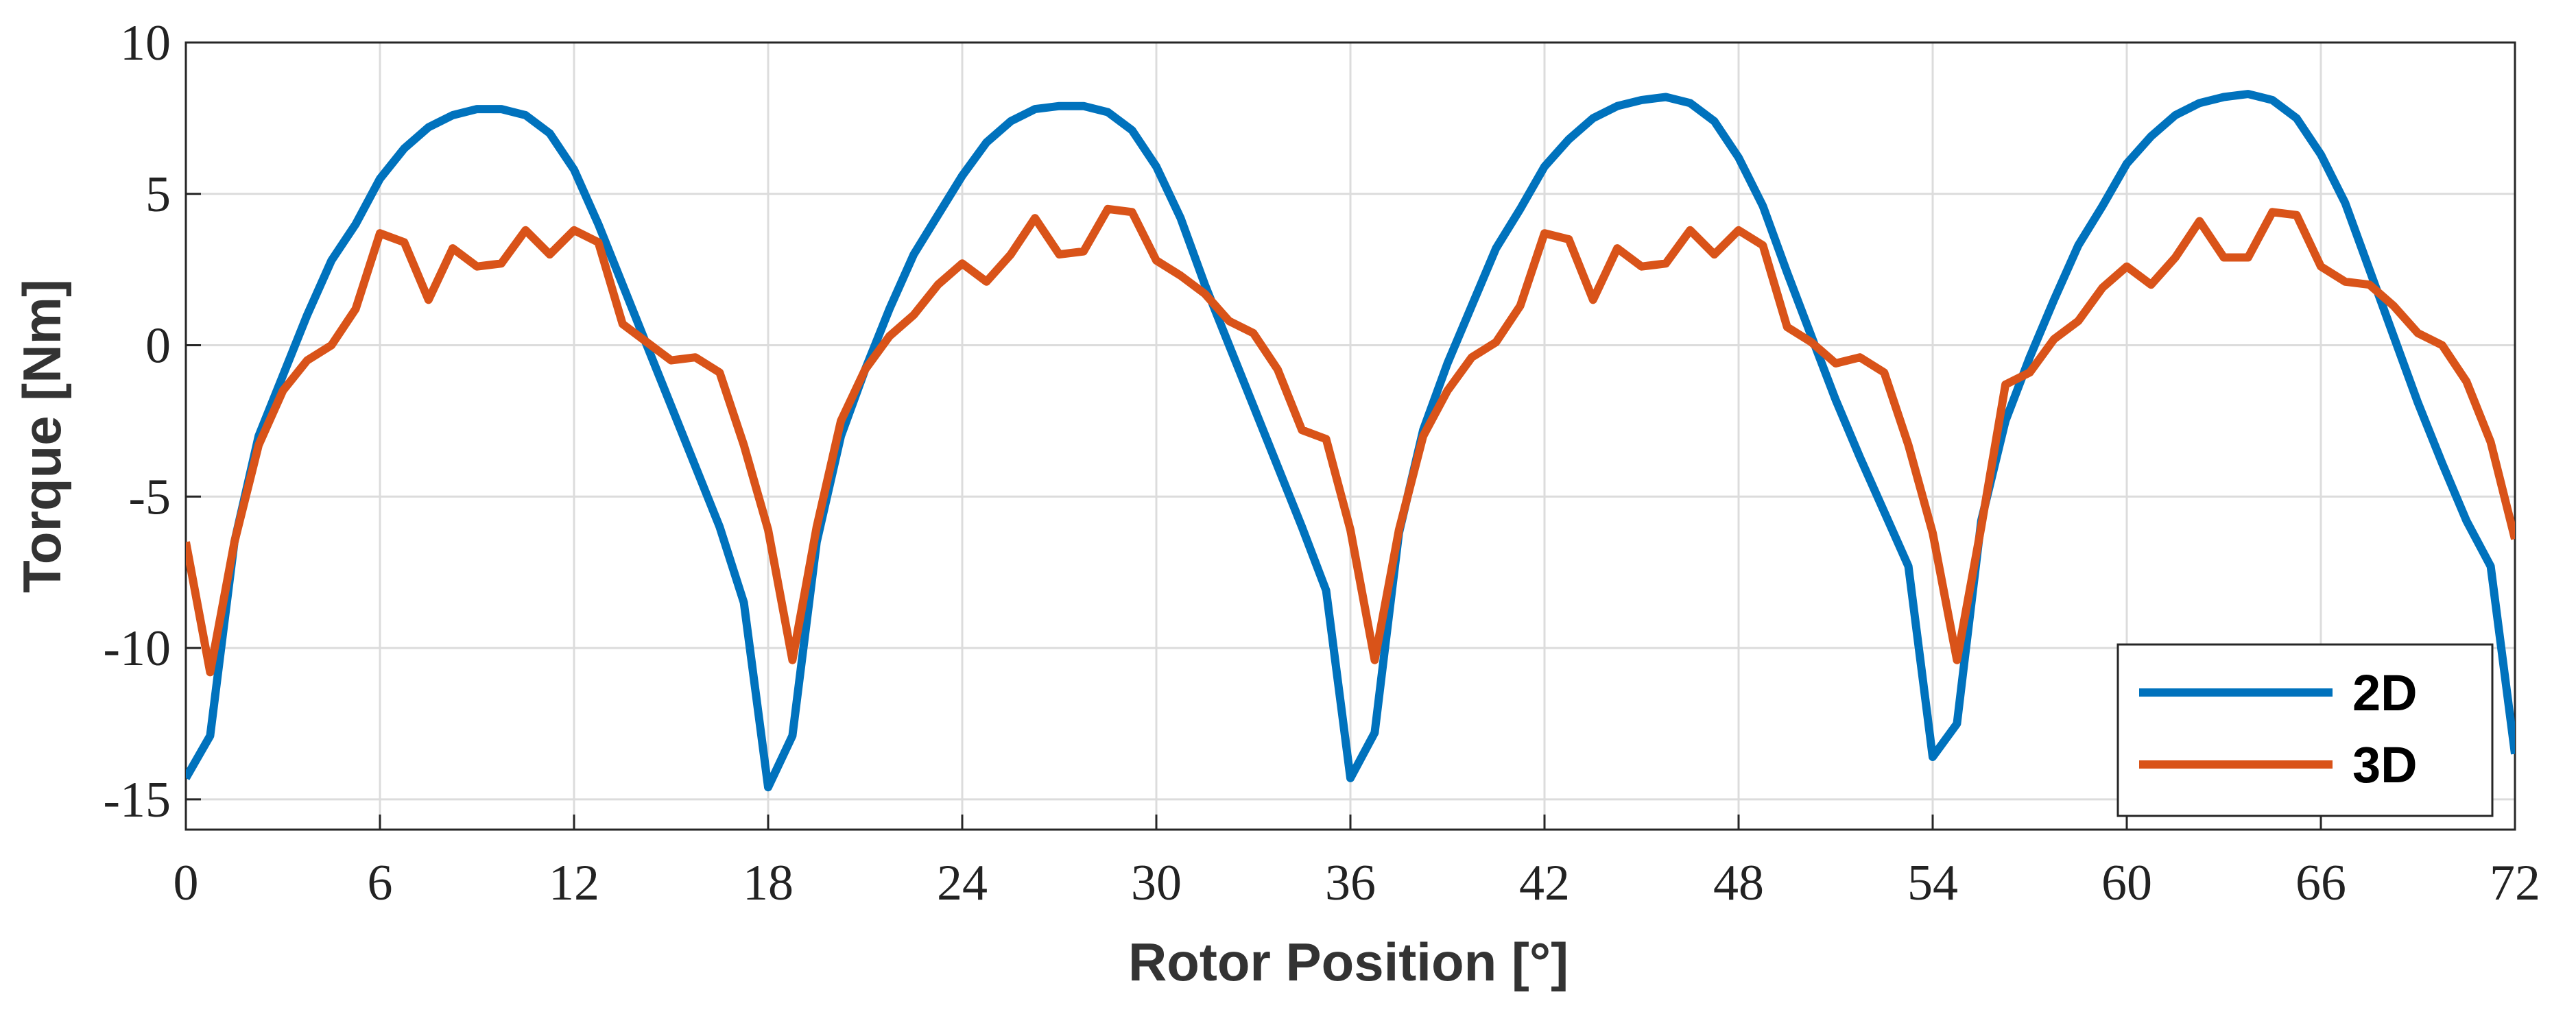 The width and height of the screenshot is (2576, 1012). What do you see at coordinates (2126, 883) in the screenshot?
I see `x-tick-label: 60` at bounding box center [2126, 883].